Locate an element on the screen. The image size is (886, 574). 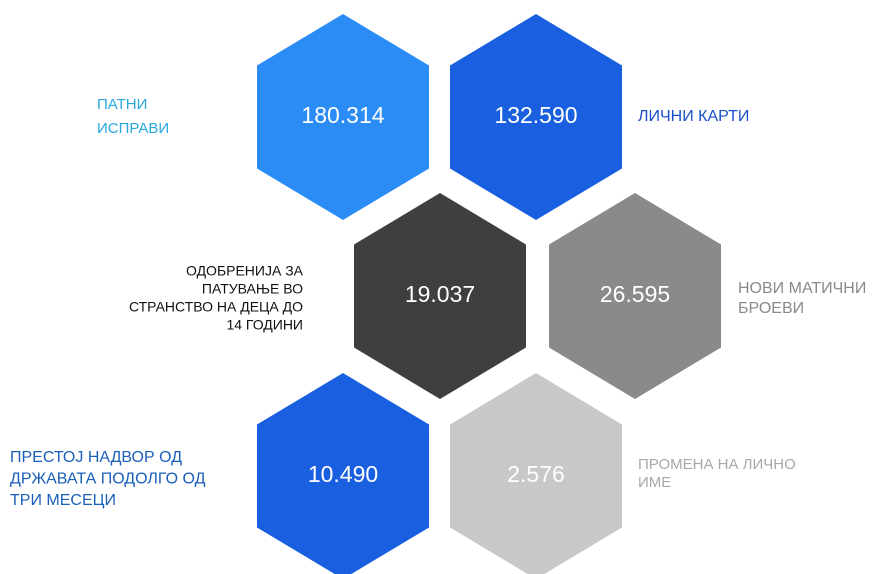
tile-label: ПАТНИ is located at coordinates (122, 104).